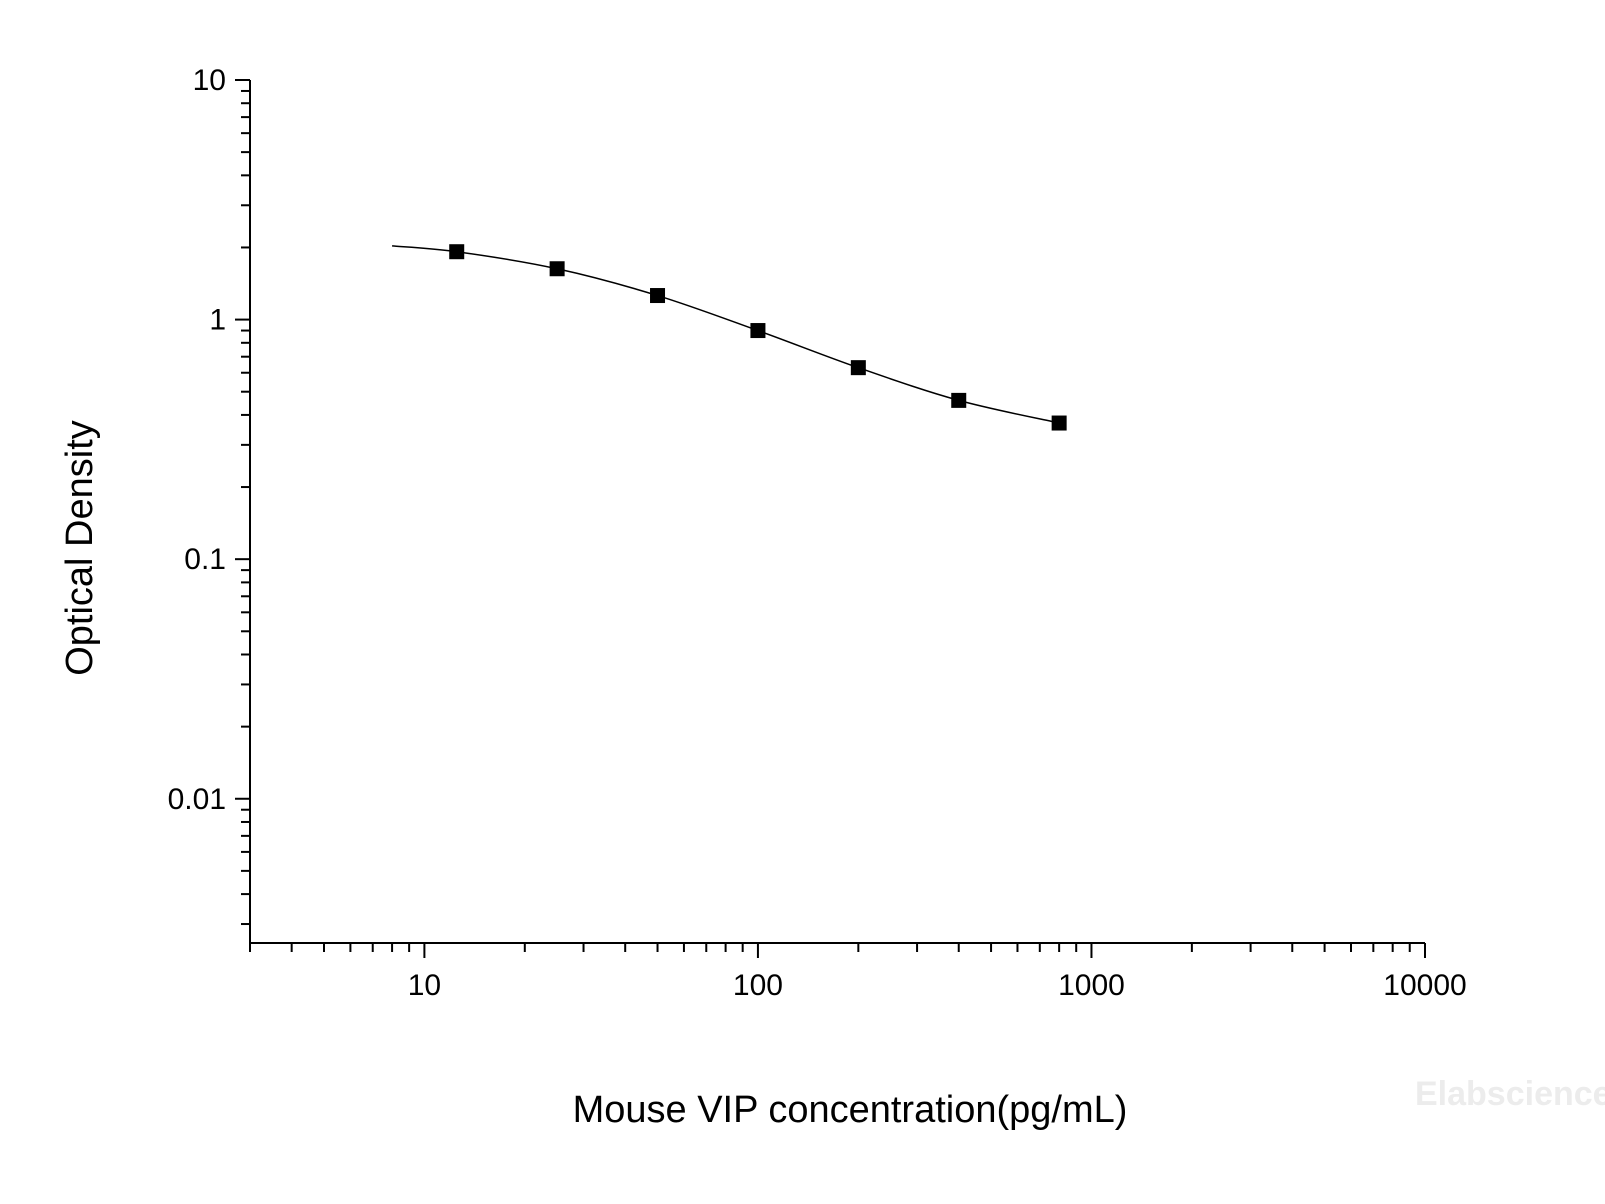 Image resolution: width=1605 pixels, height=1204 pixels. What do you see at coordinates (217, 320) in the screenshot?
I see `y-tick-label: 1` at bounding box center [217, 320].